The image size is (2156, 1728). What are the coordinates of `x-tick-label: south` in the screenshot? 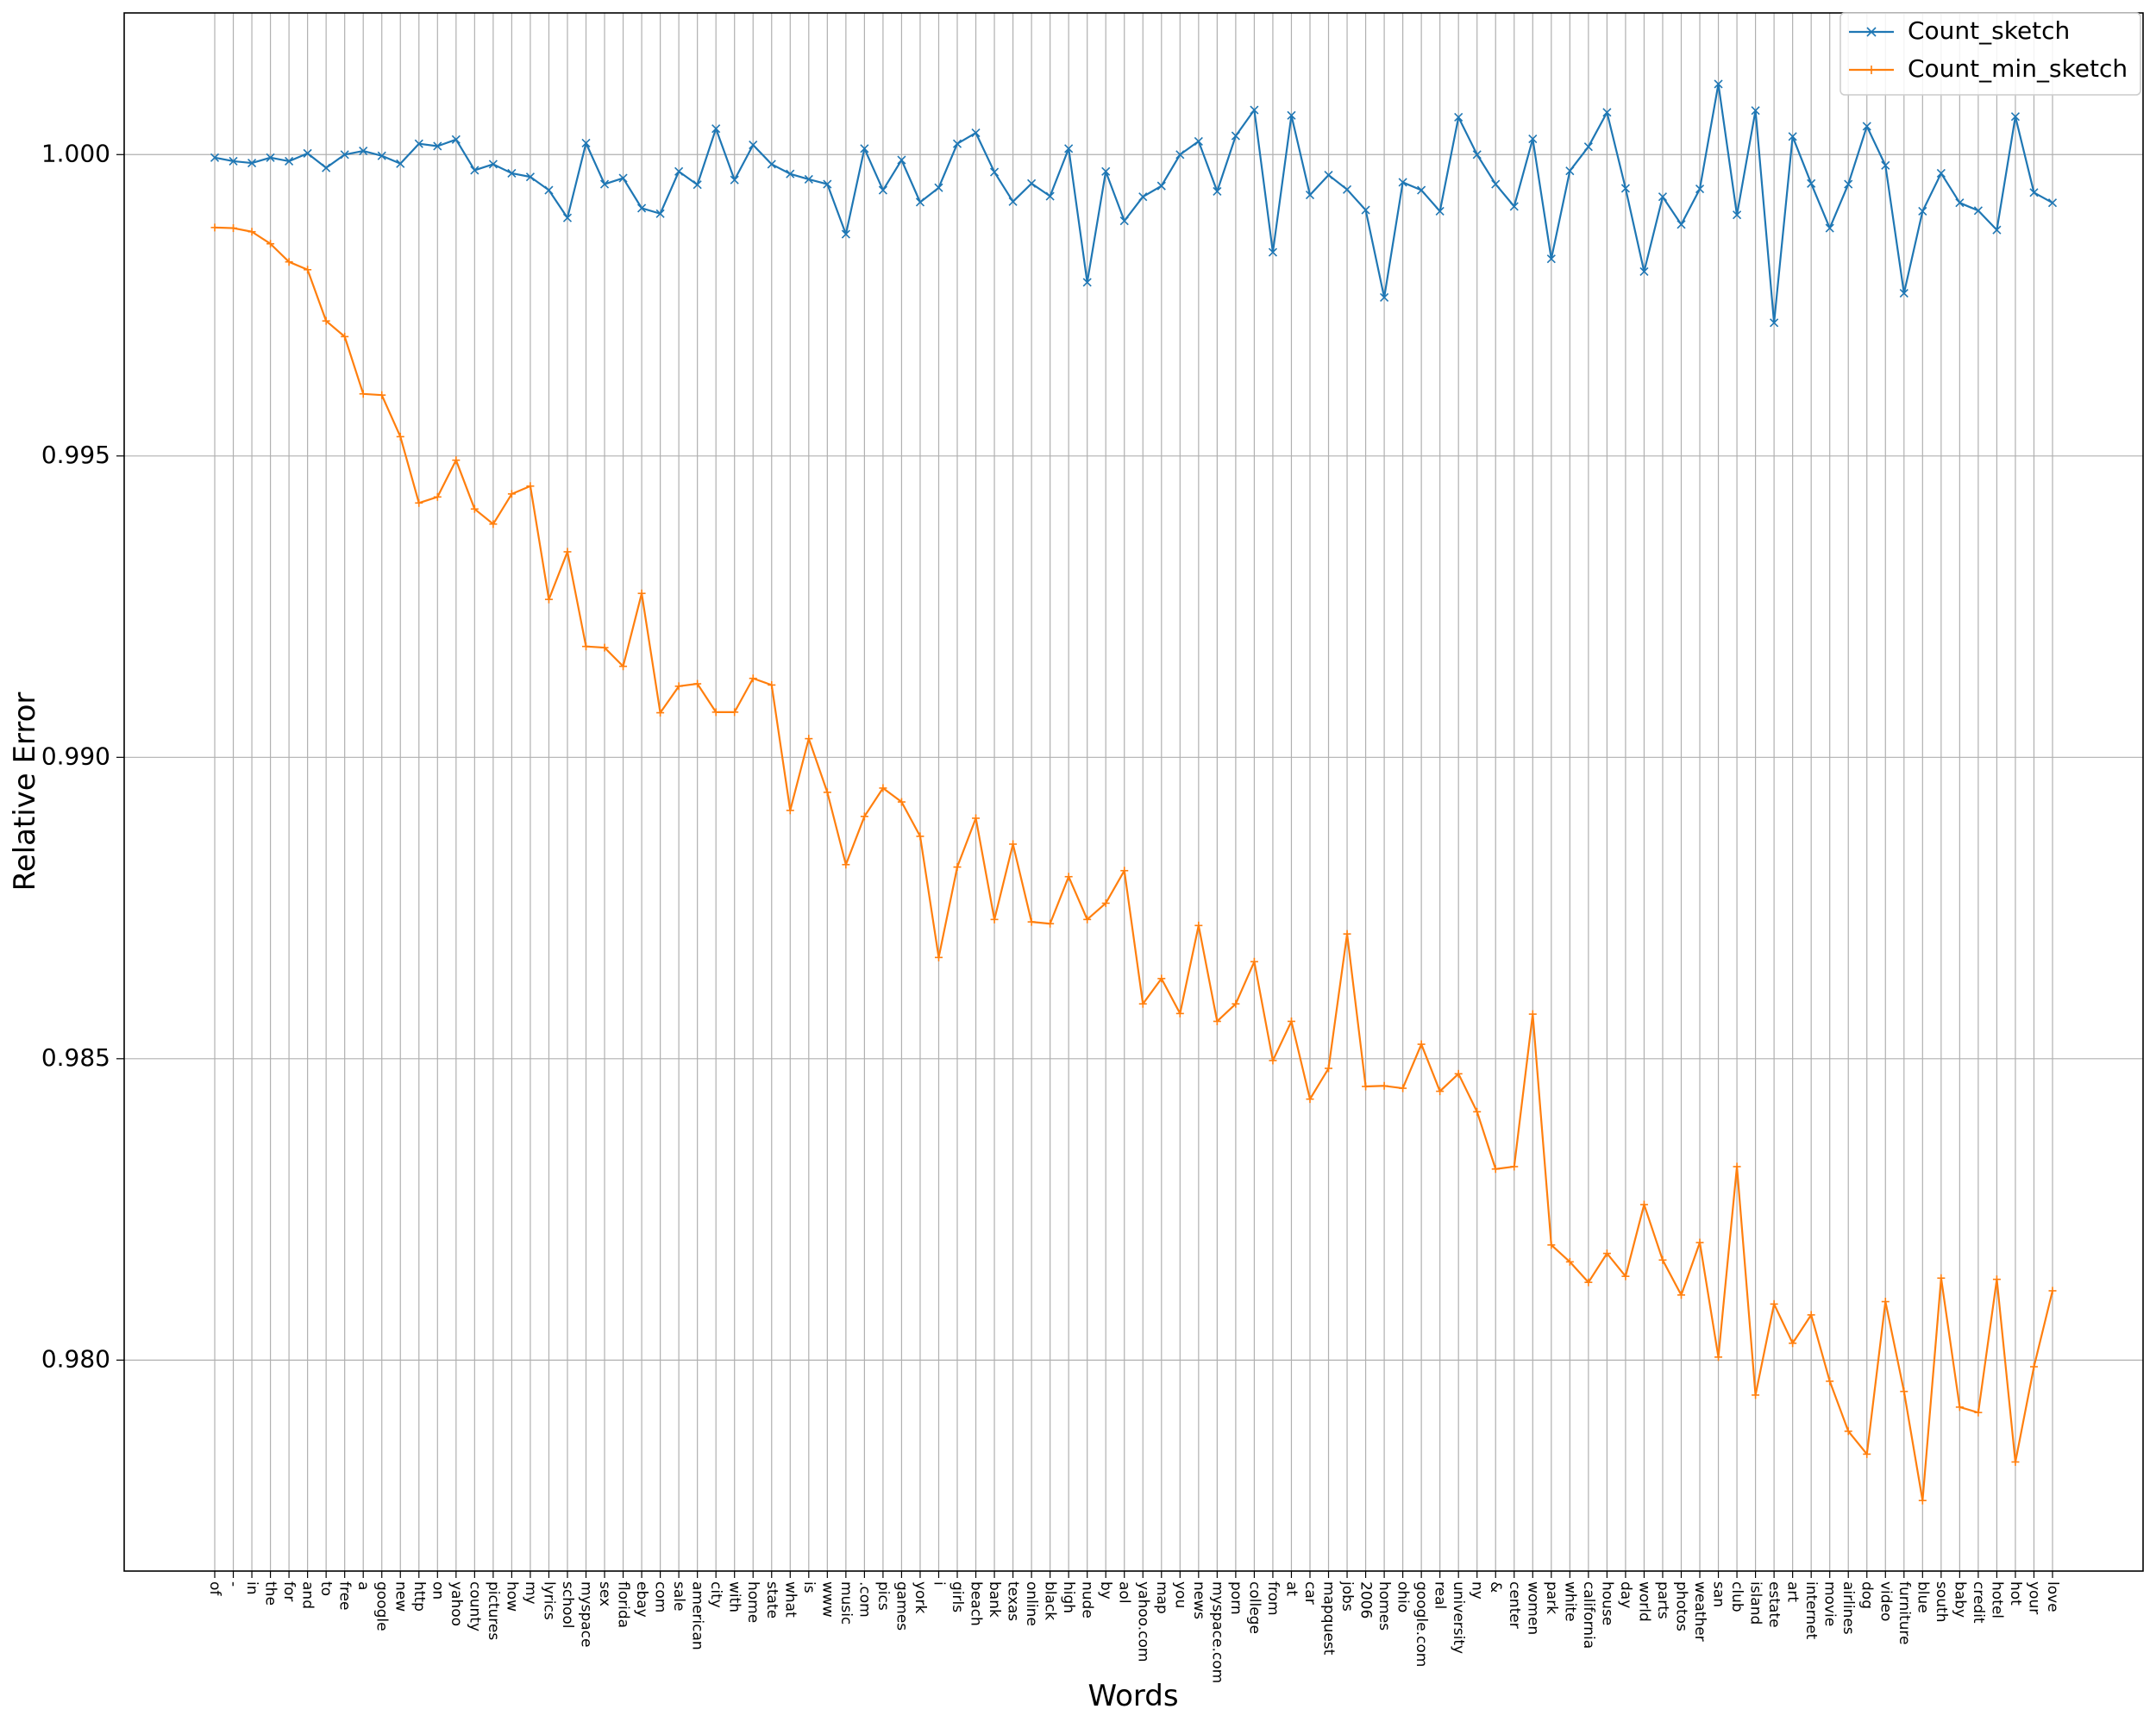 It's located at (1941, 1602).